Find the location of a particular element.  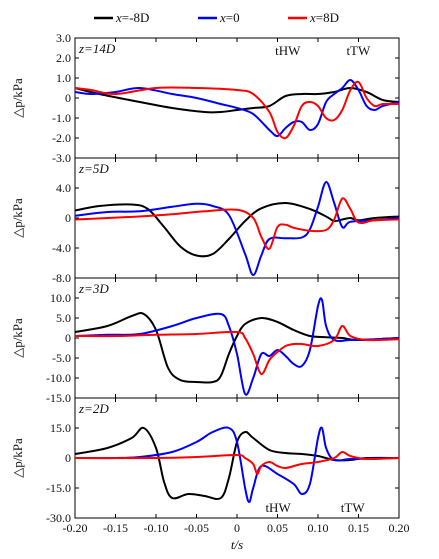

legend-entry: x=0 is located at coordinates (229, 17).